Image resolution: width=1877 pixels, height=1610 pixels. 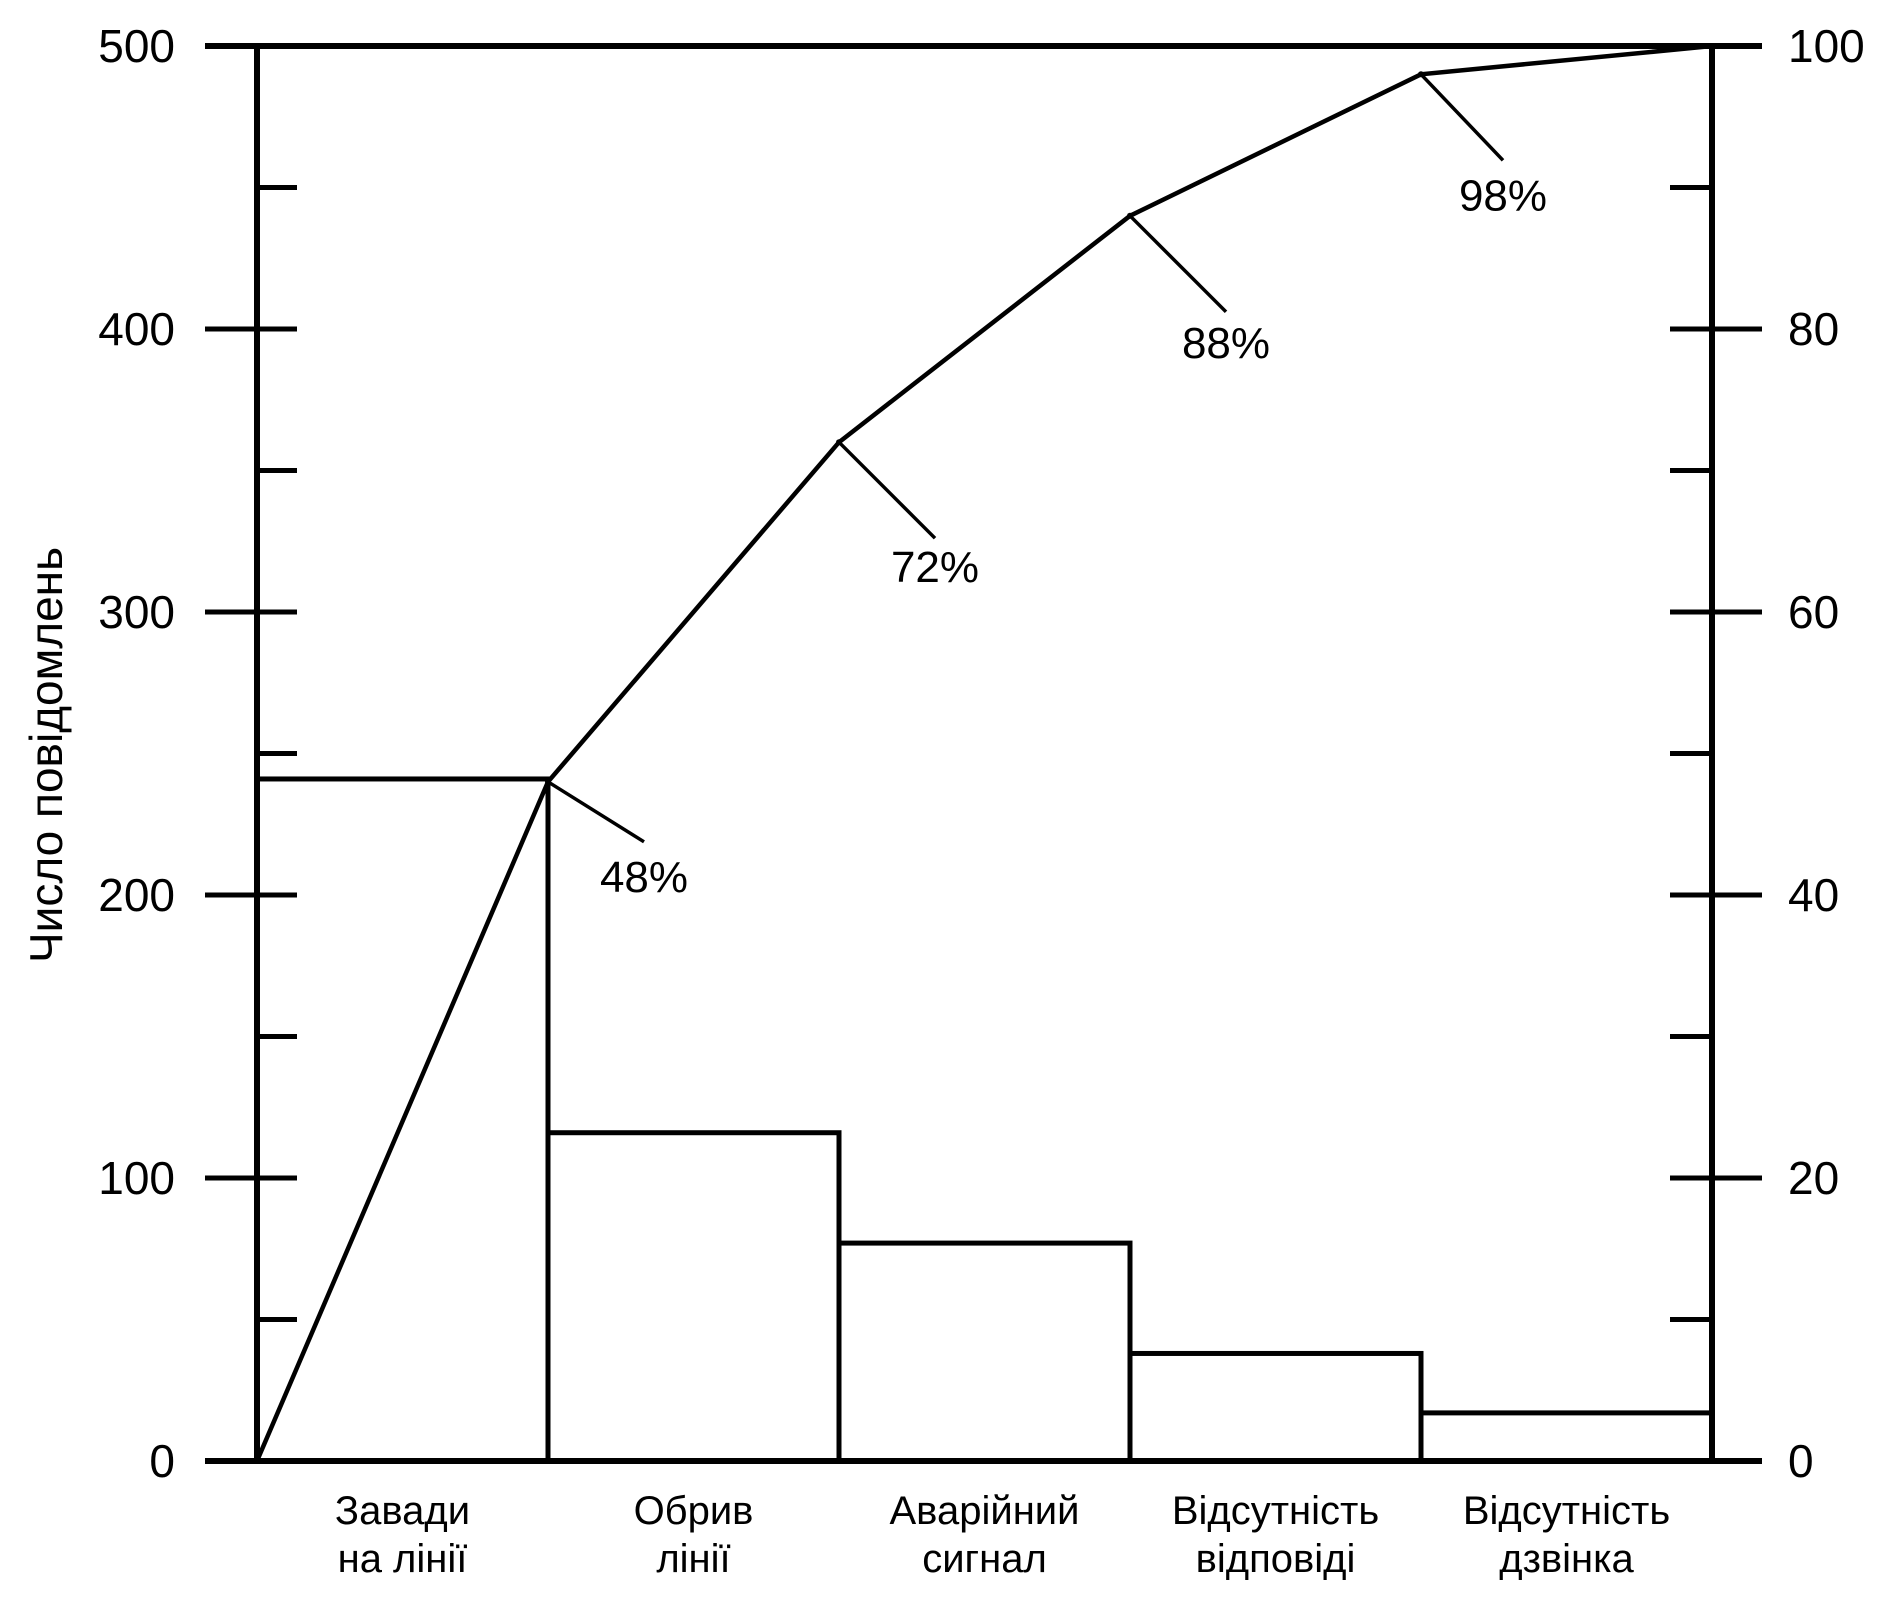 I want to click on y-tick-label-0: 0, so click(x=162, y=1461).